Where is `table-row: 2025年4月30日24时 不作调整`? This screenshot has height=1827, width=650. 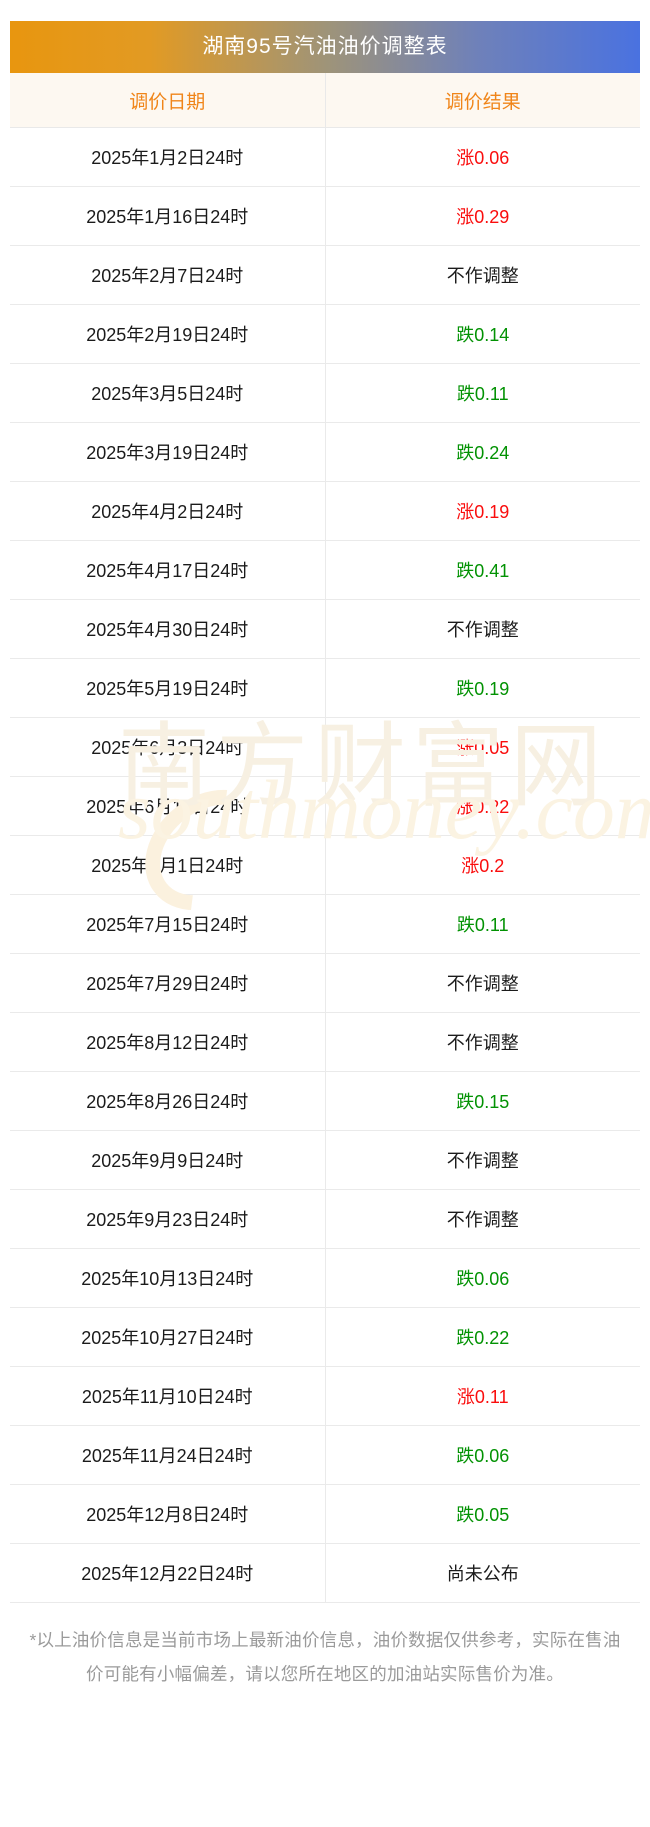 table-row: 2025年4月30日24时 不作调整 is located at coordinates (325, 629).